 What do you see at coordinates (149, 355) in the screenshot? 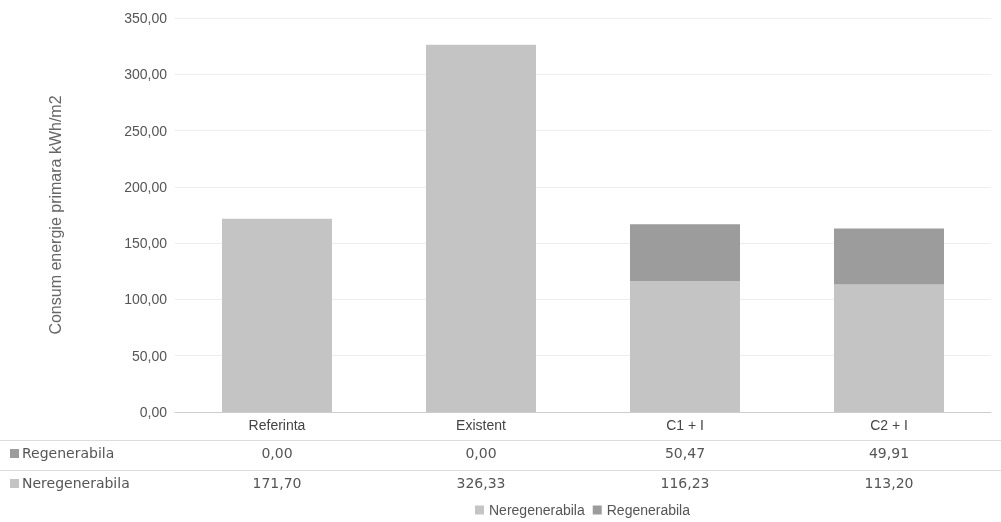
I see `y-tick-label: 50,00` at bounding box center [149, 355].